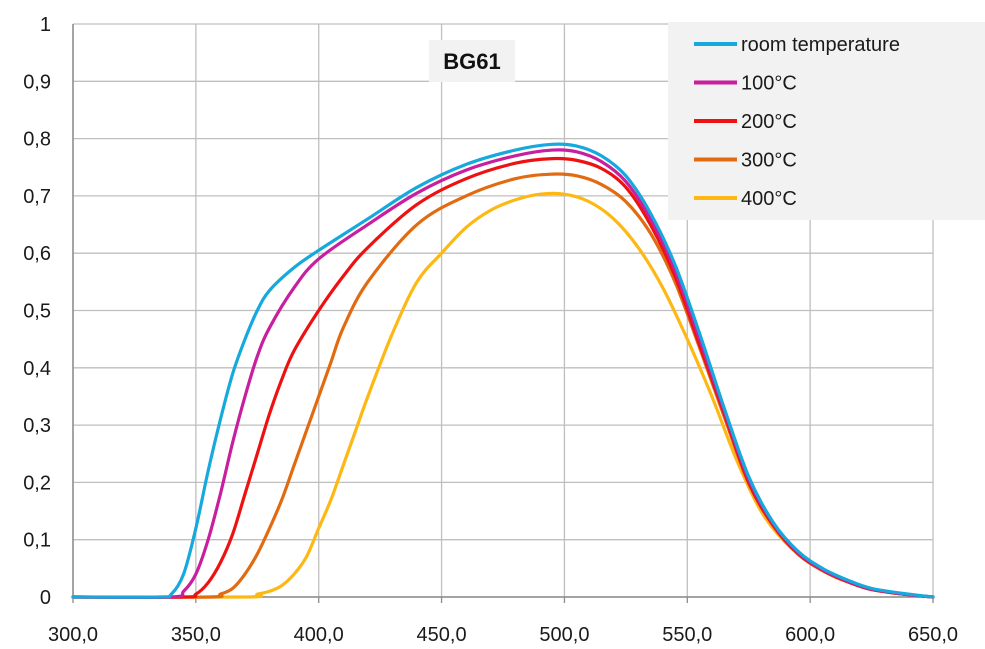 The height and width of the screenshot is (649, 985). I want to click on x-tick-label: 300,0, so click(73, 635).